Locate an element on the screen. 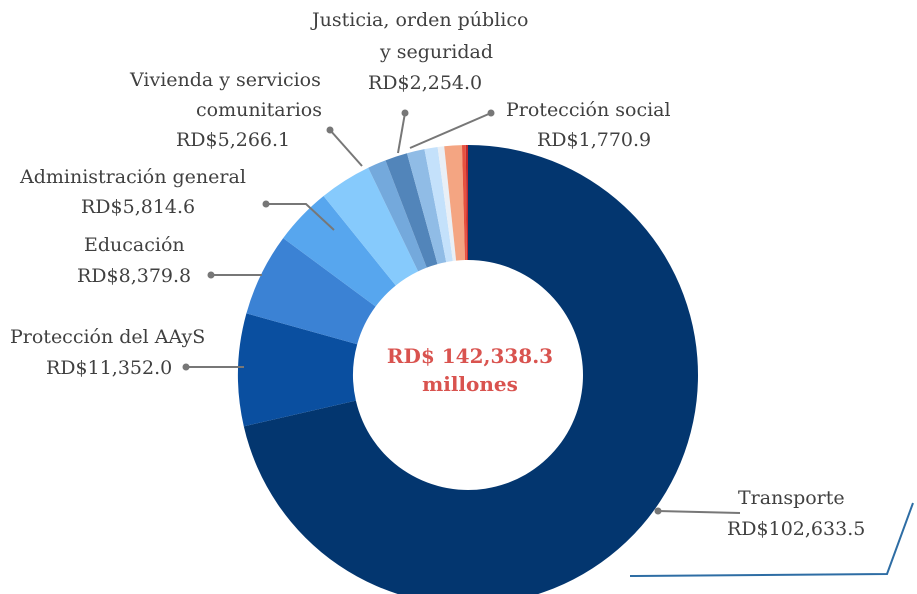  label-aays-value: RD$11,352.0 is located at coordinates (109, 368).